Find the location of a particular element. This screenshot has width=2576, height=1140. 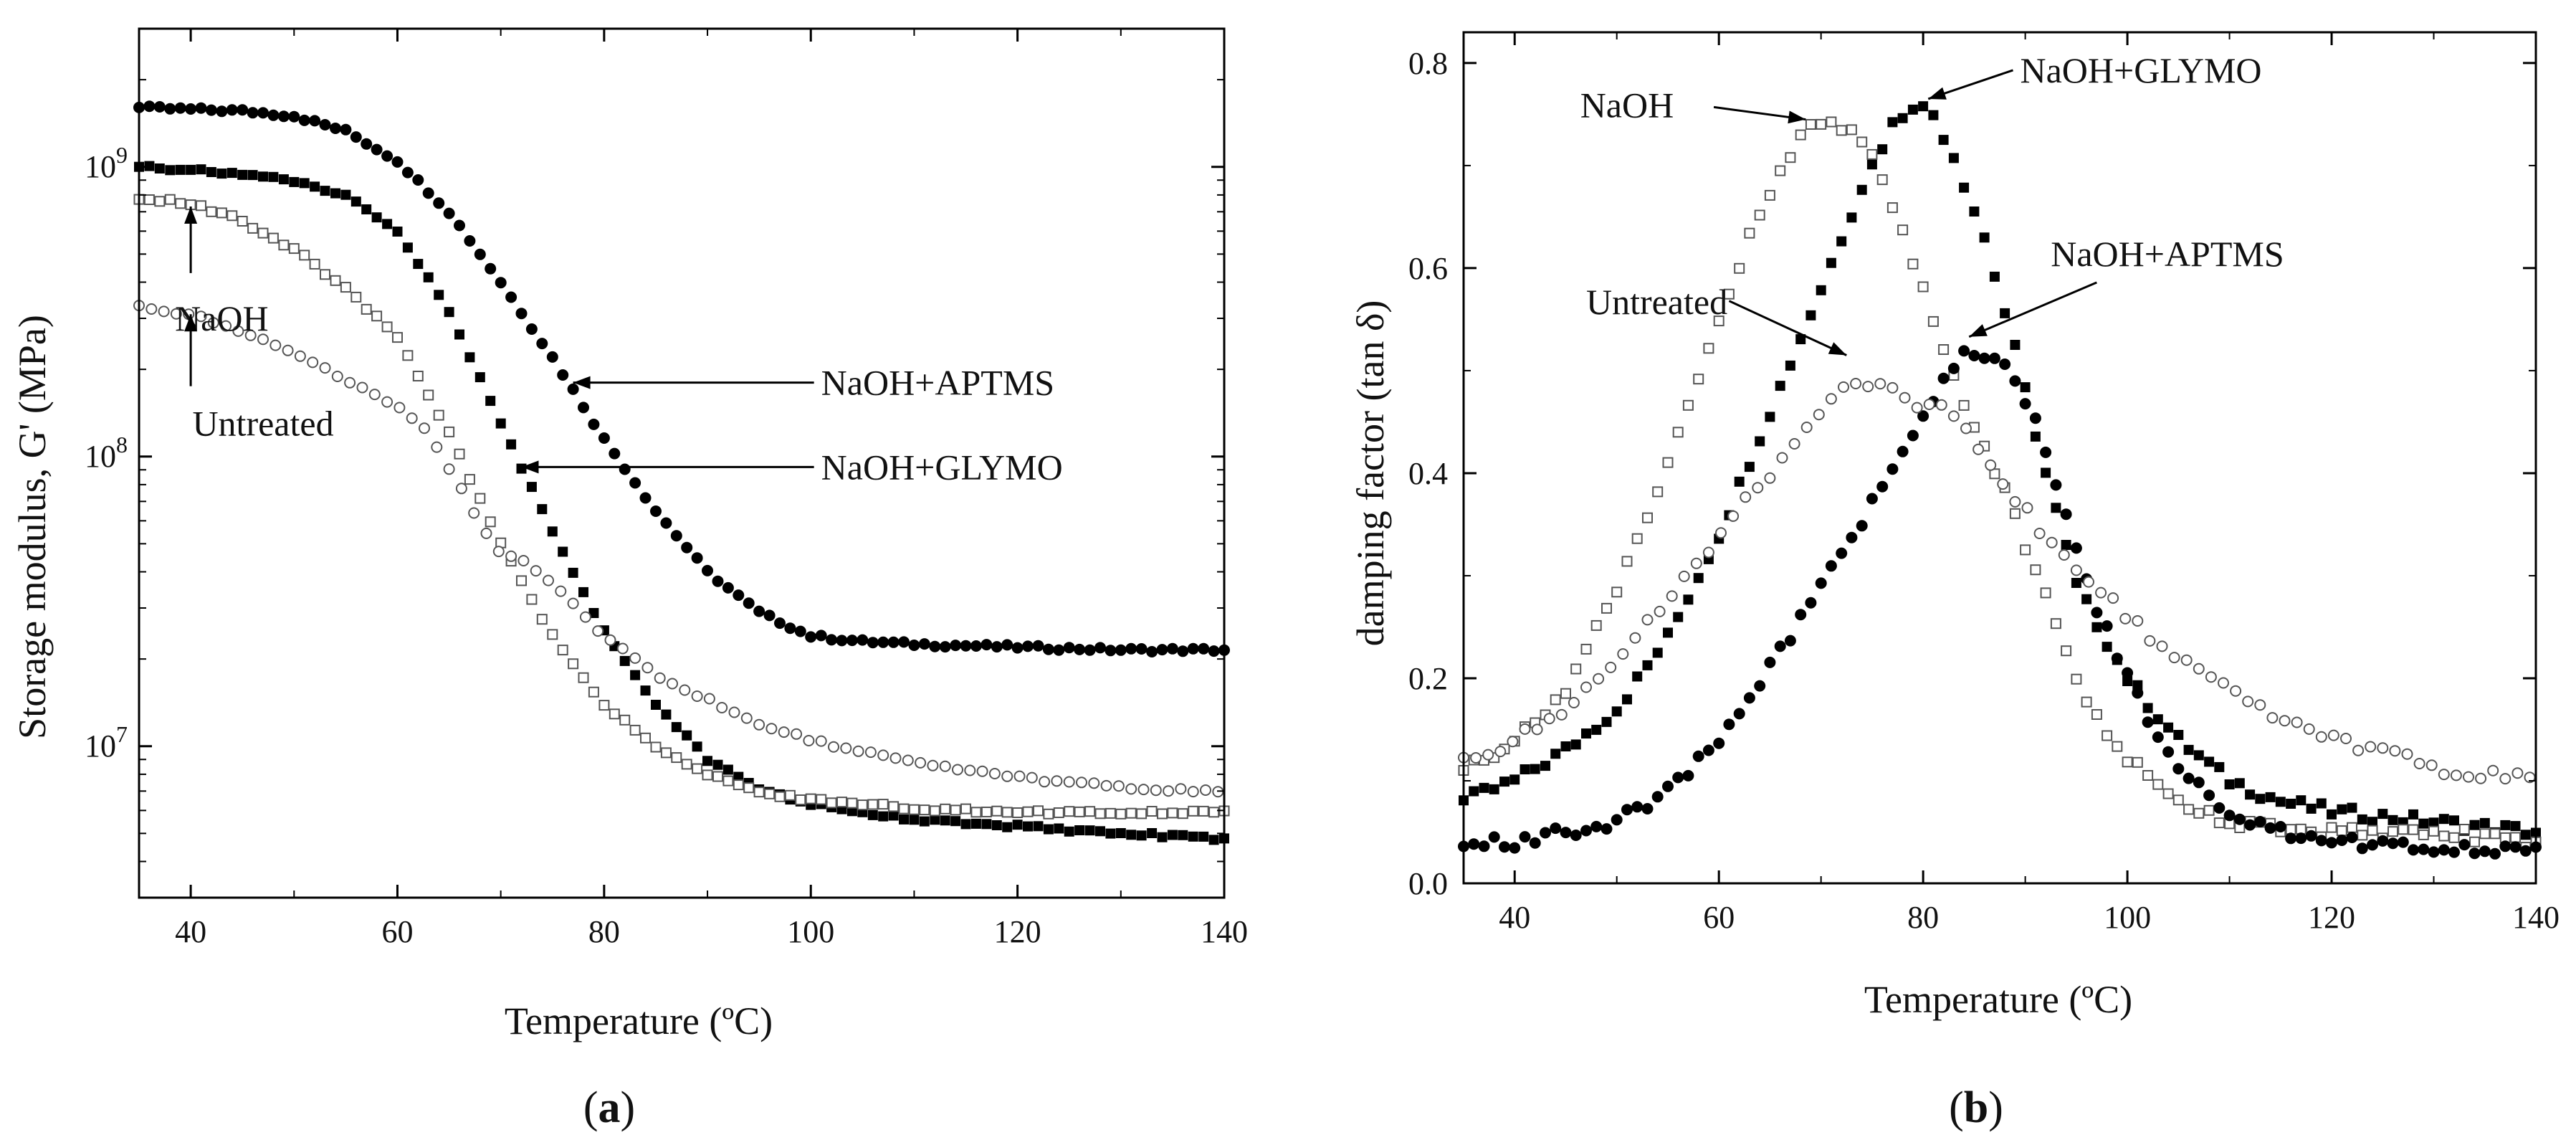

panel-a-x-tick-label: 80 is located at coordinates (604, 931).